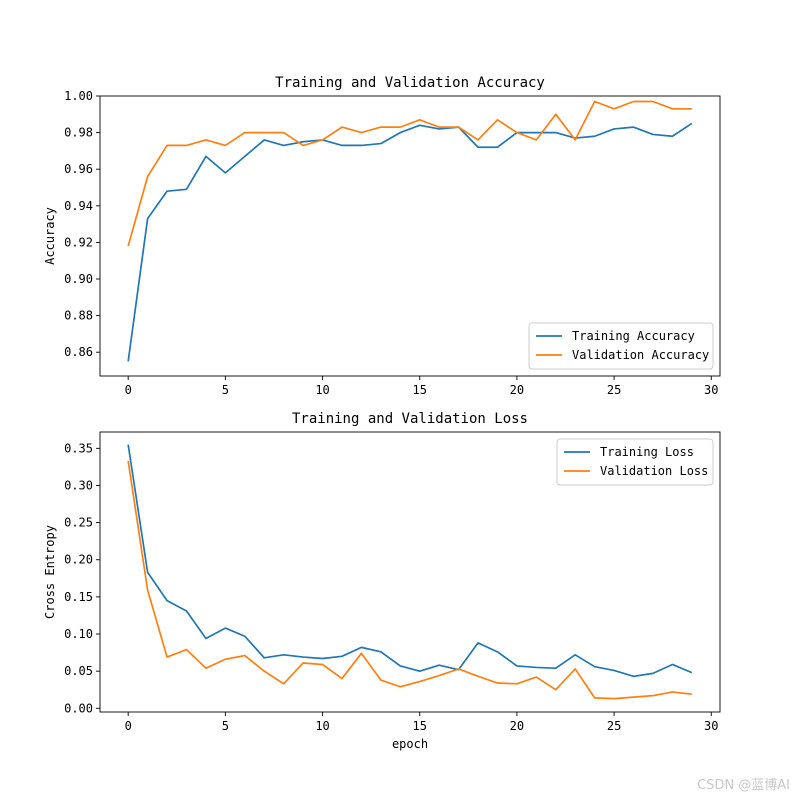 This screenshot has width=800, height=800. What do you see at coordinates (78, 133) in the screenshot?
I see `y-tick-label: 0.98` at bounding box center [78, 133].